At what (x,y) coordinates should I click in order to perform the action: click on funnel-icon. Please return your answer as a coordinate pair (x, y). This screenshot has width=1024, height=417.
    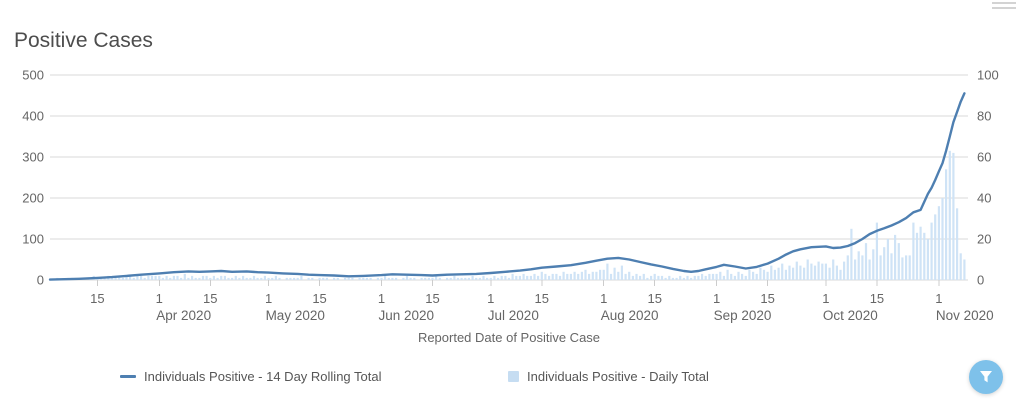
    Looking at the image, I should click on (986, 377).